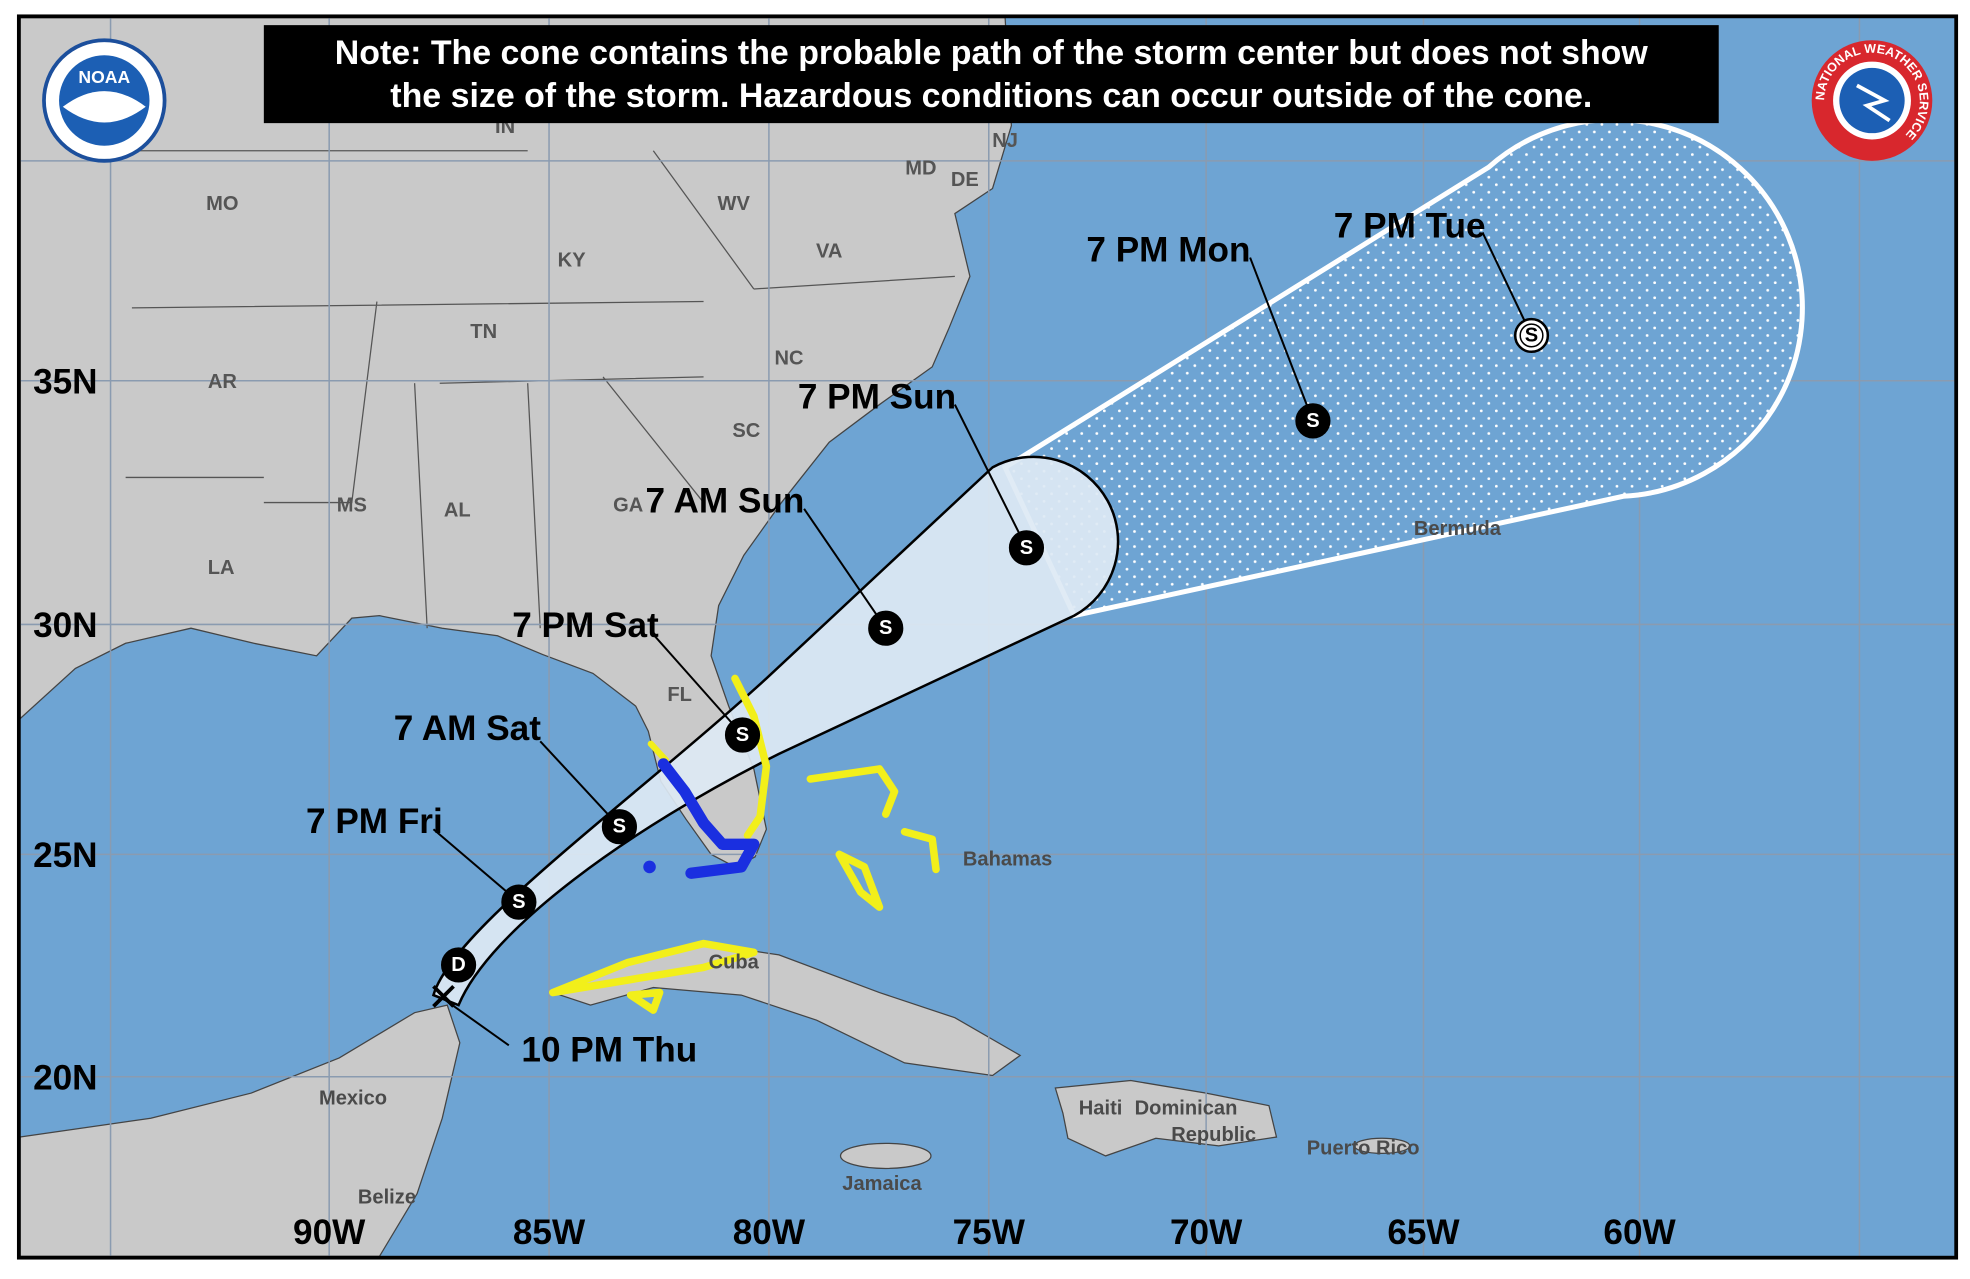  I want to click on region-label: MS, so click(352, 505).